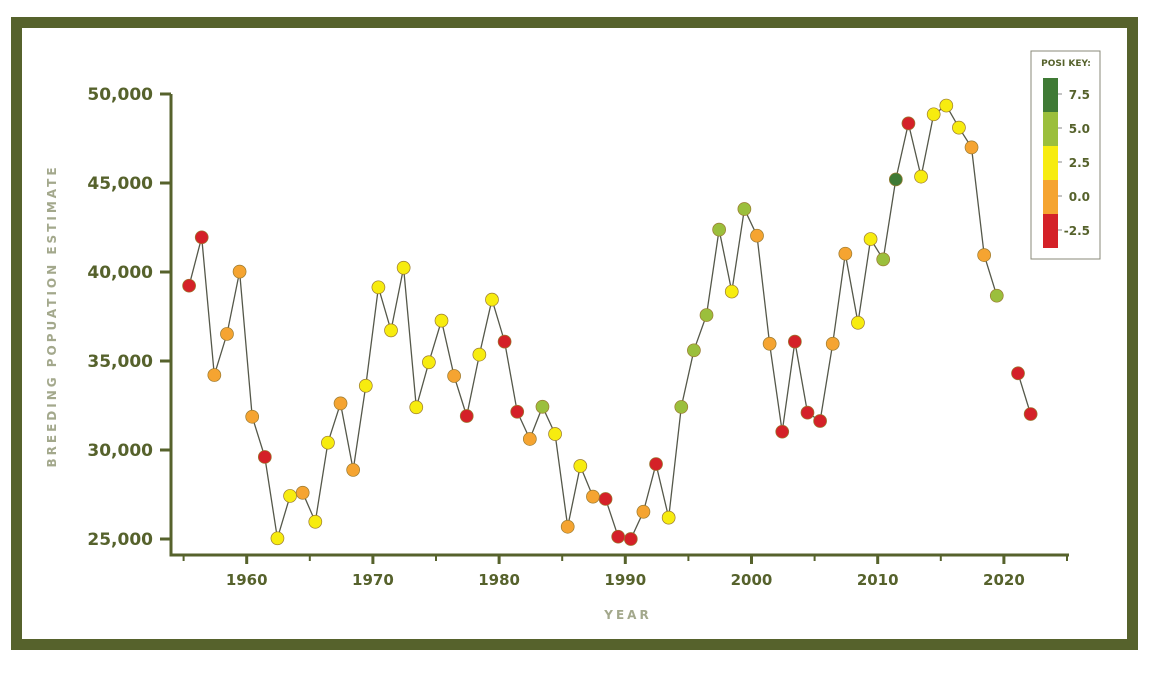  I want to click on legend-label: 7.5, so click(1079, 95).